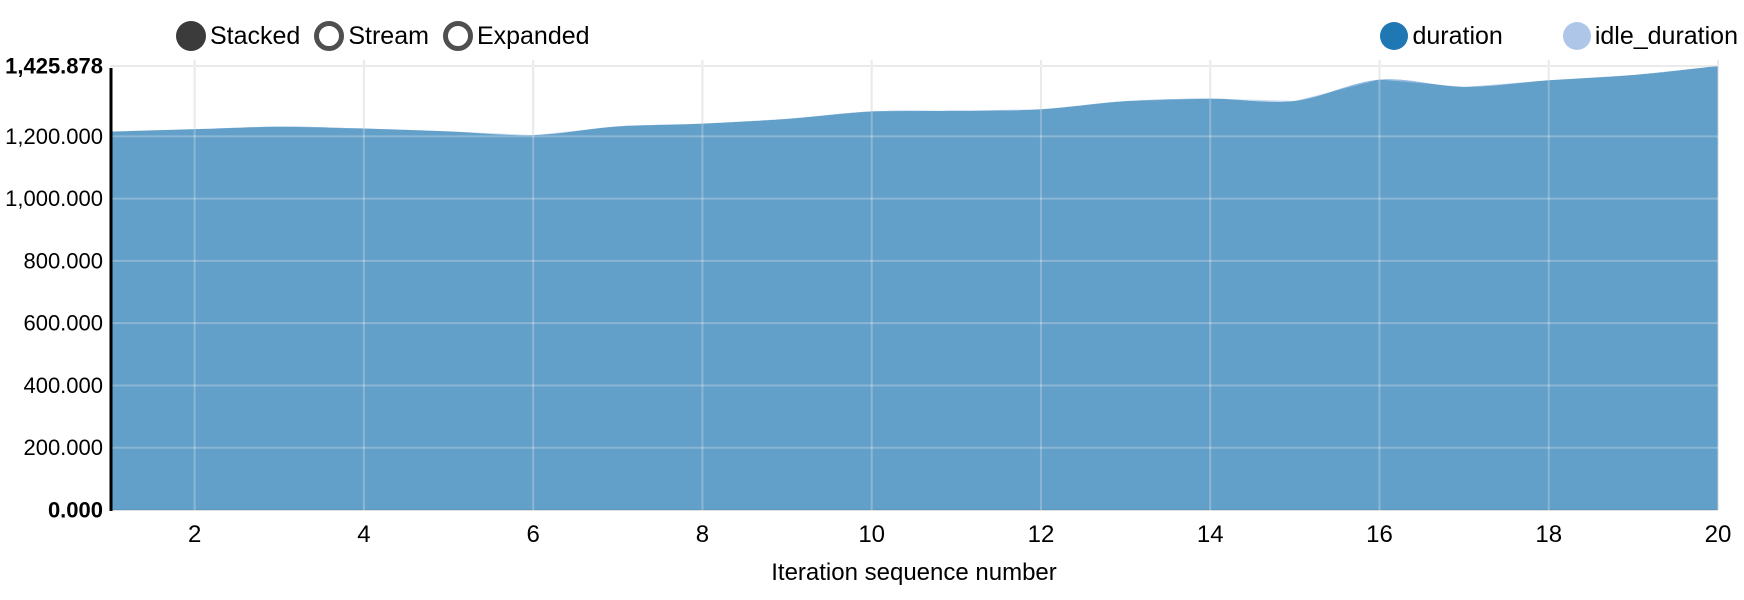 The width and height of the screenshot is (1744, 600). Describe the element at coordinates (1666, 35) in the screenshot. I see `legend-label-idle-duration: idle_duration` at that location.